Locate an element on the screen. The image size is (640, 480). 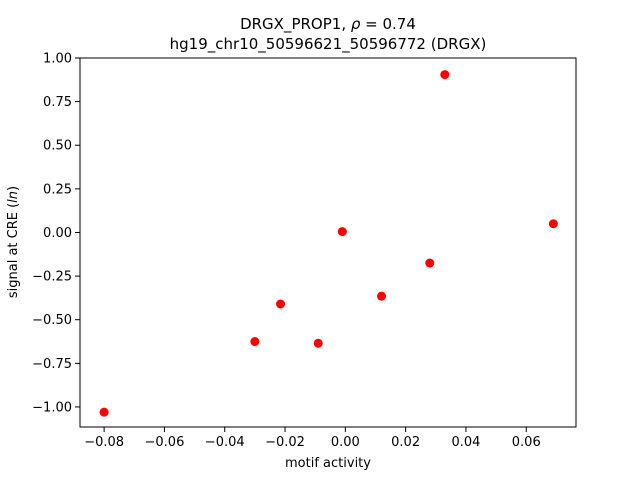
y-tick-label: −0.25 is located at coordinates (52, 277).